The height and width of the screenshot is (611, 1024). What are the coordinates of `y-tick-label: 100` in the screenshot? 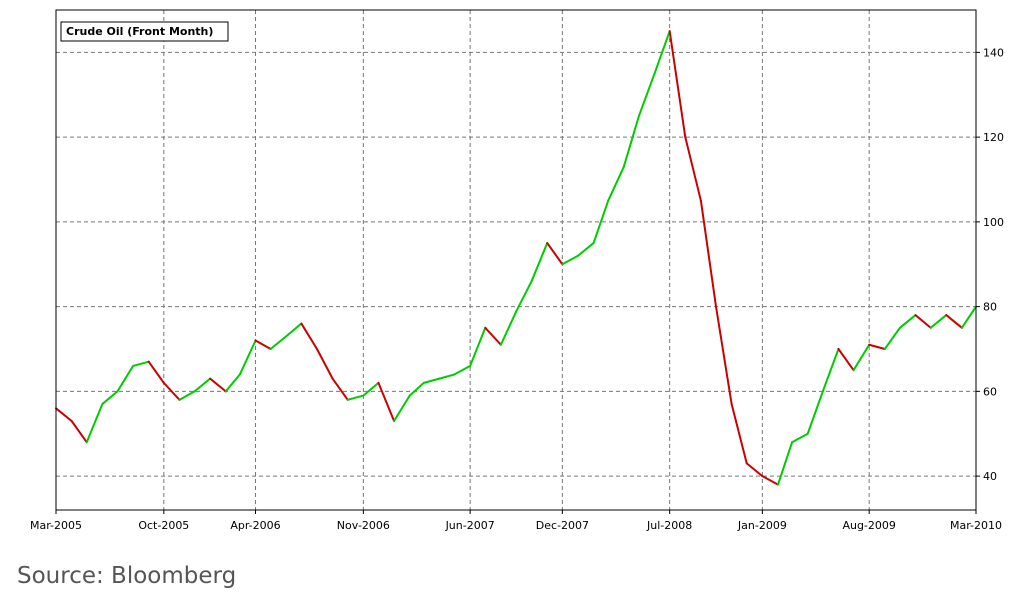 It's located at (993, 222).